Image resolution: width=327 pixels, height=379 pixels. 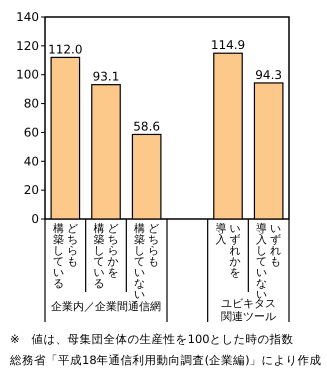 I want to click on y-tick-label: 100, so click(x=27, y=75).